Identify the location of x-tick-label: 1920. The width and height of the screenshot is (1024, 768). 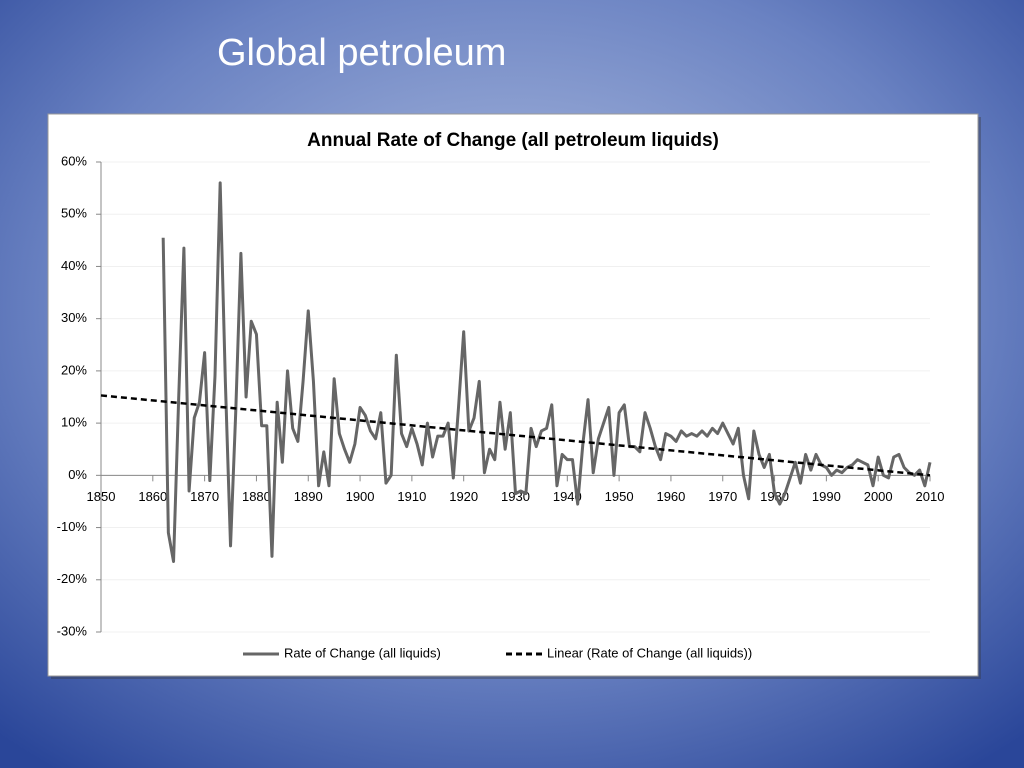
(463, 496).